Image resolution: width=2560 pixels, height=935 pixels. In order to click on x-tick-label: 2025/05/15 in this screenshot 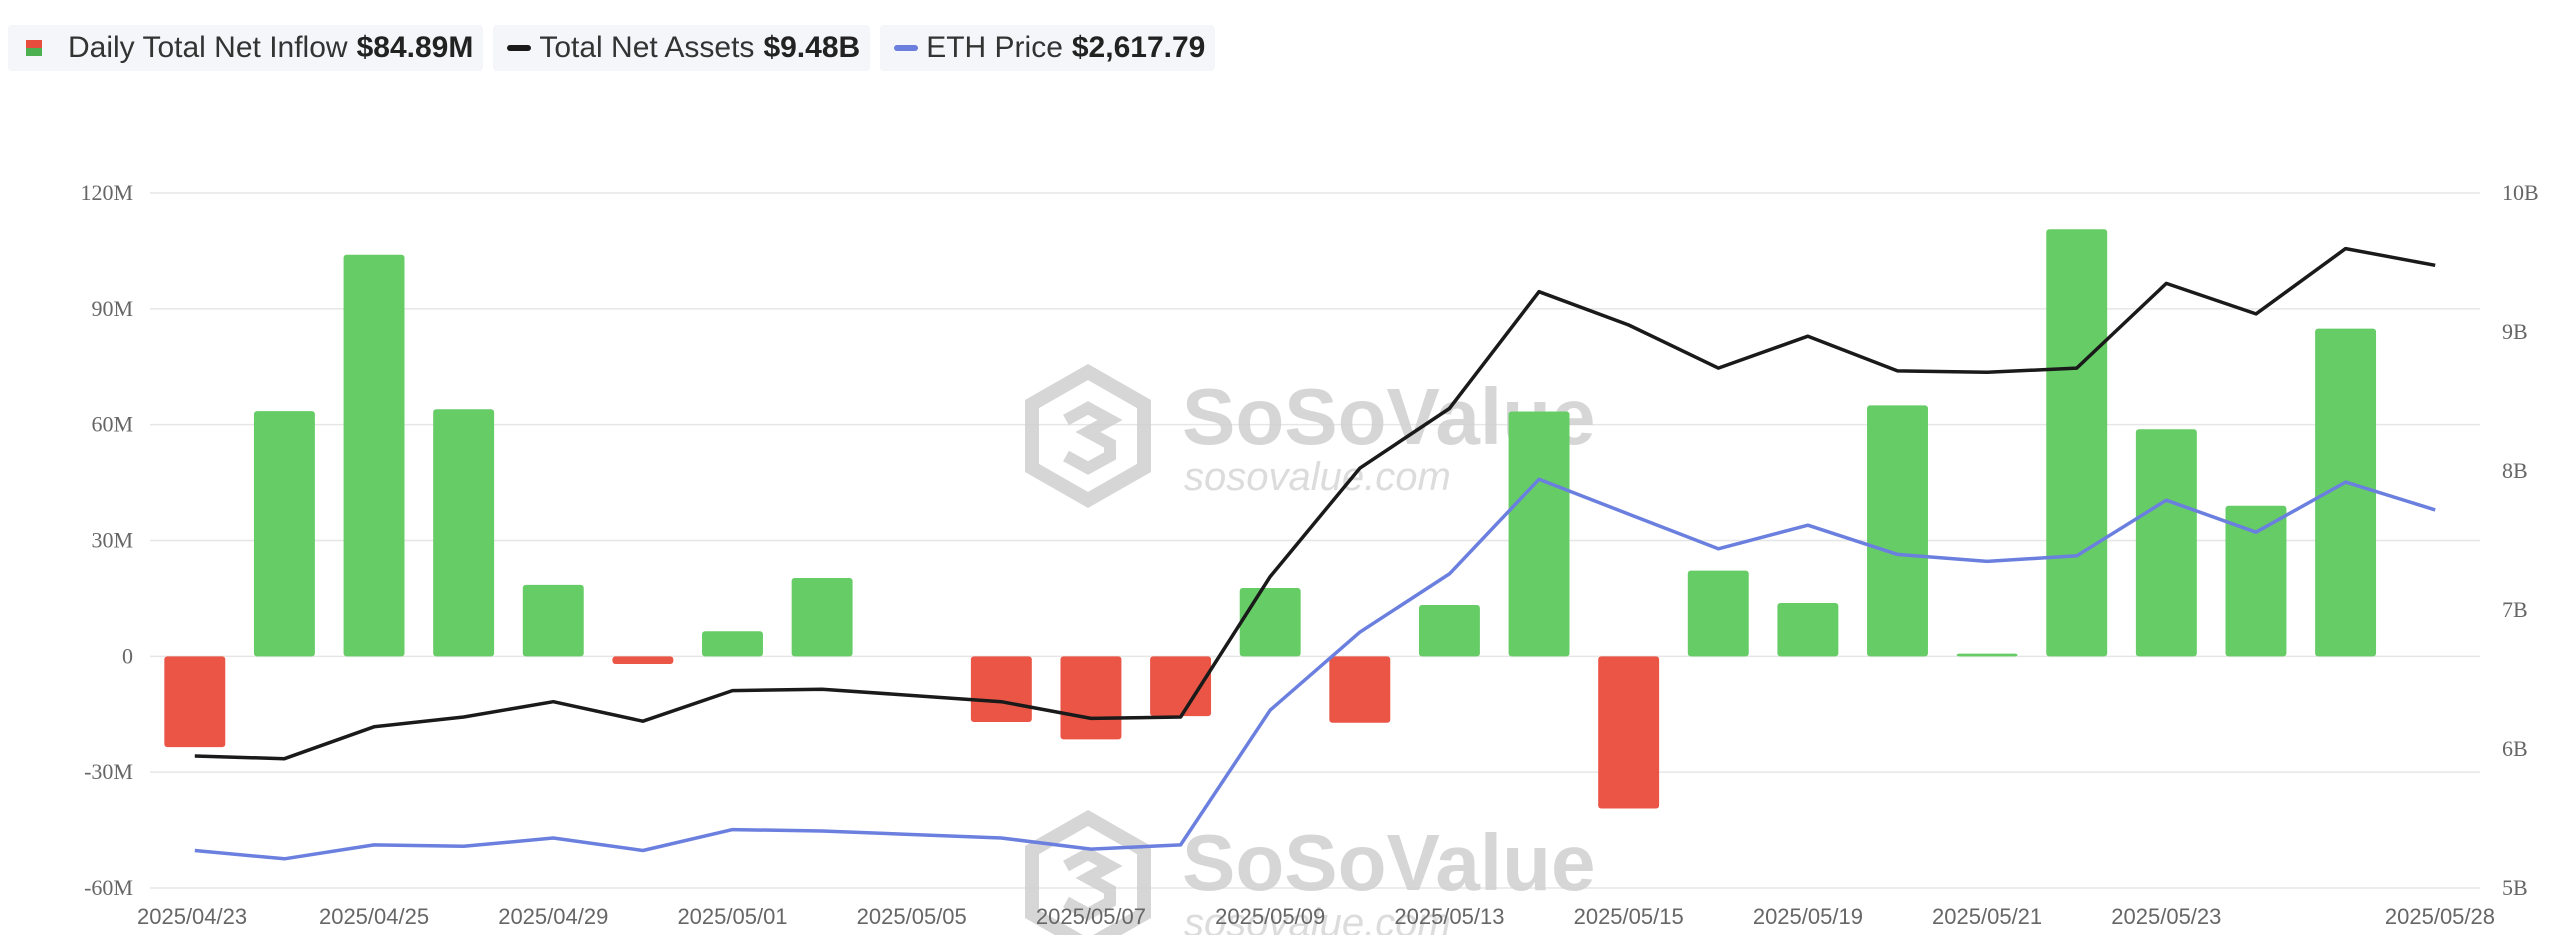, I will do `click(1629, 916)`.